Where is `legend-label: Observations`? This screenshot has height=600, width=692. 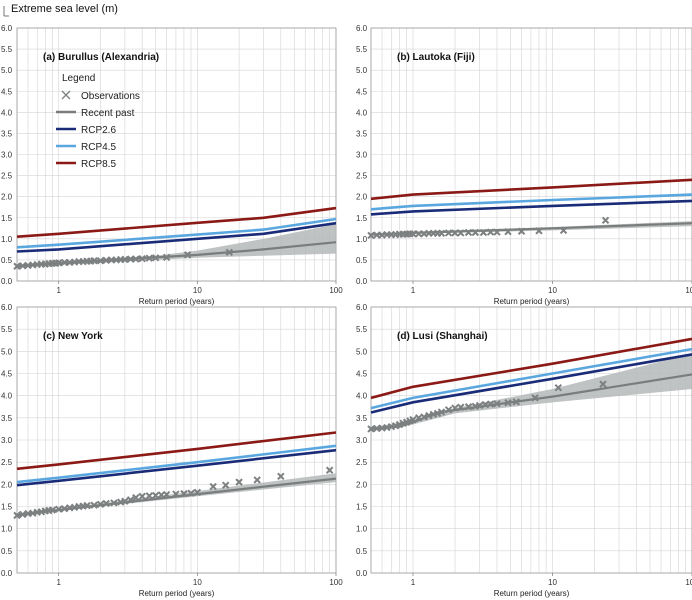 legend-label: Observations is located at coordinates (110, 96).